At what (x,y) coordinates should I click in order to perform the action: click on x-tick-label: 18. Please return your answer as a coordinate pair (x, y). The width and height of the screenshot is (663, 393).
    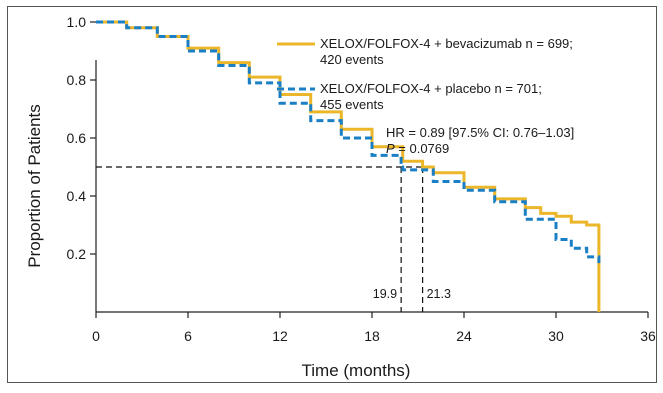
    Looking at the image, I should click on (372, 336).